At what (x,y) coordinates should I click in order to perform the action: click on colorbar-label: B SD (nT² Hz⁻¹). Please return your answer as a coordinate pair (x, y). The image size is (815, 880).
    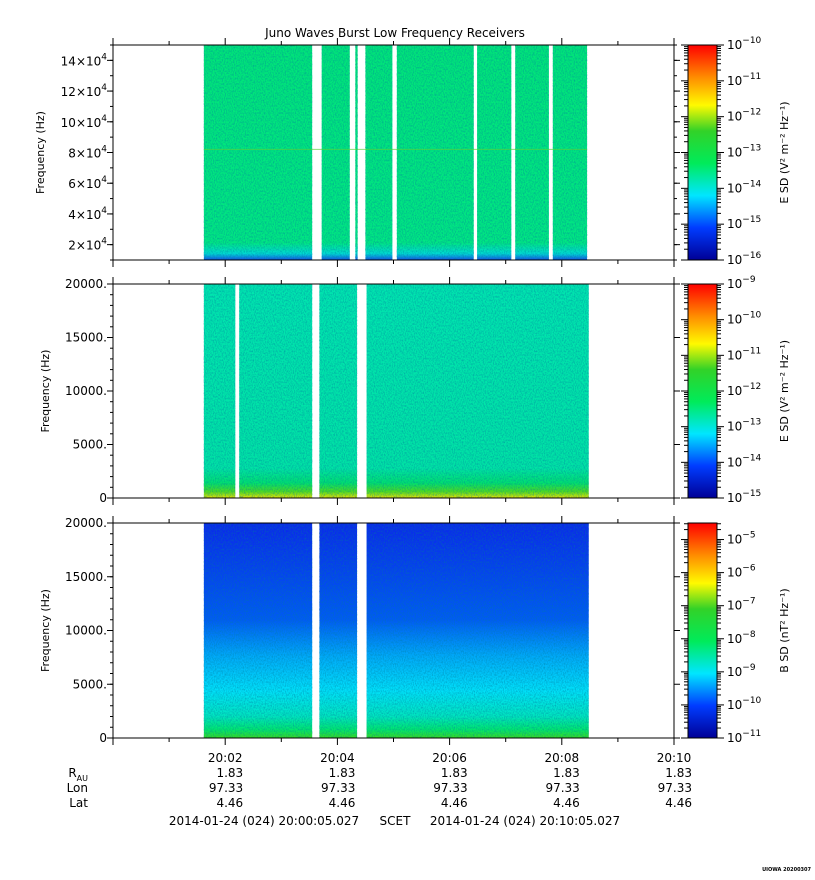
    Looking at the image, I should click on (784, 630).